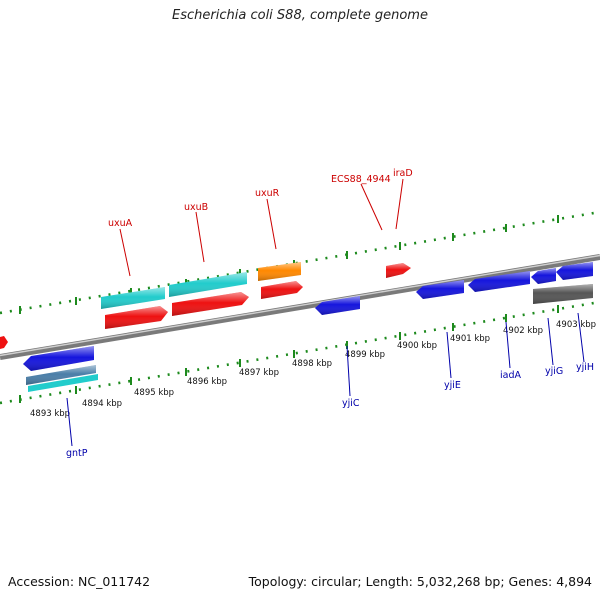 The image size is (600, 600). I want to click on gene-yjiG, so click(543, 276).